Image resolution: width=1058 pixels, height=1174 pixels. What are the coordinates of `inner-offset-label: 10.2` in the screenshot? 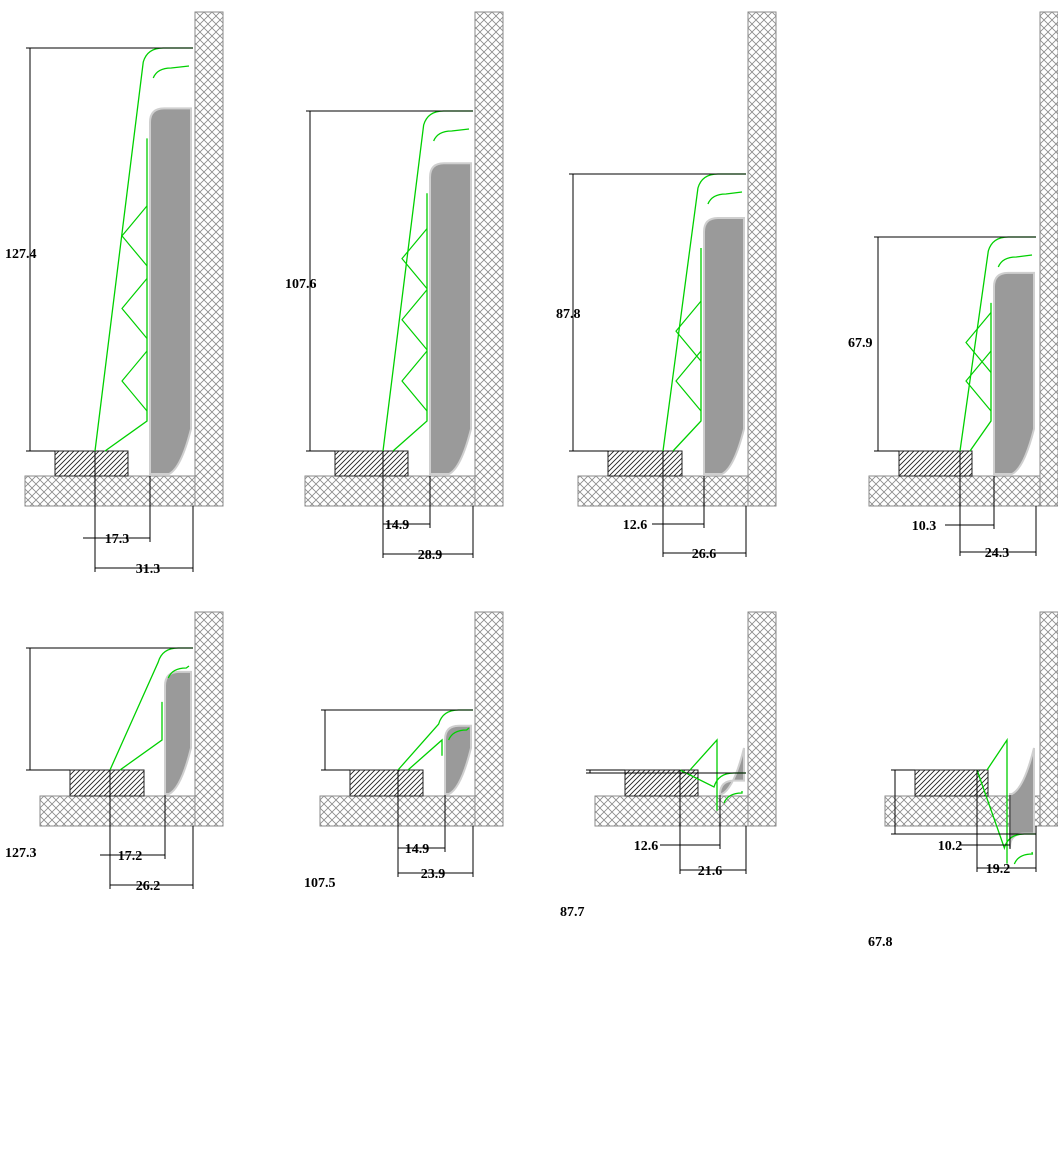 It's located at (950, 846).